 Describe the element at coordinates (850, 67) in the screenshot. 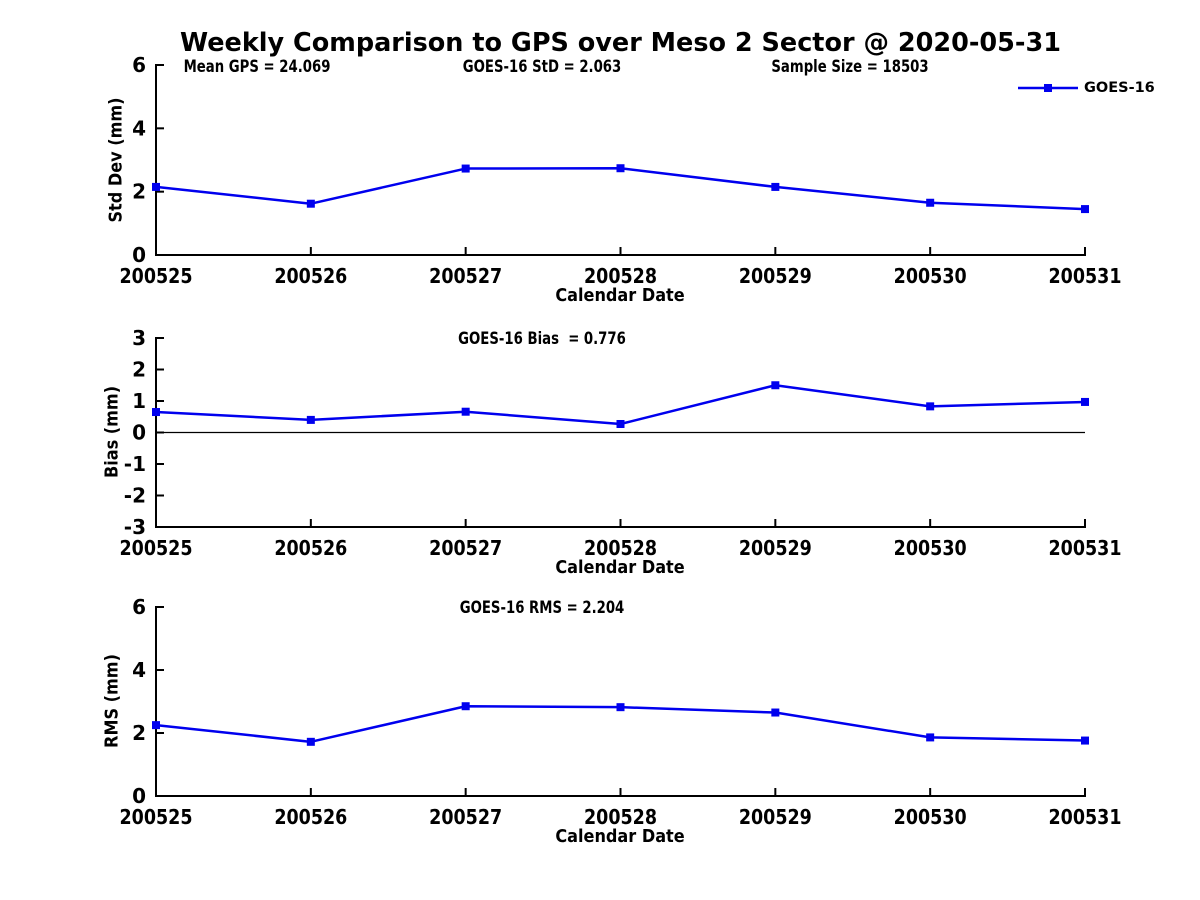

I see `sample-size-annotation: Sample Size = 18503` at that location.